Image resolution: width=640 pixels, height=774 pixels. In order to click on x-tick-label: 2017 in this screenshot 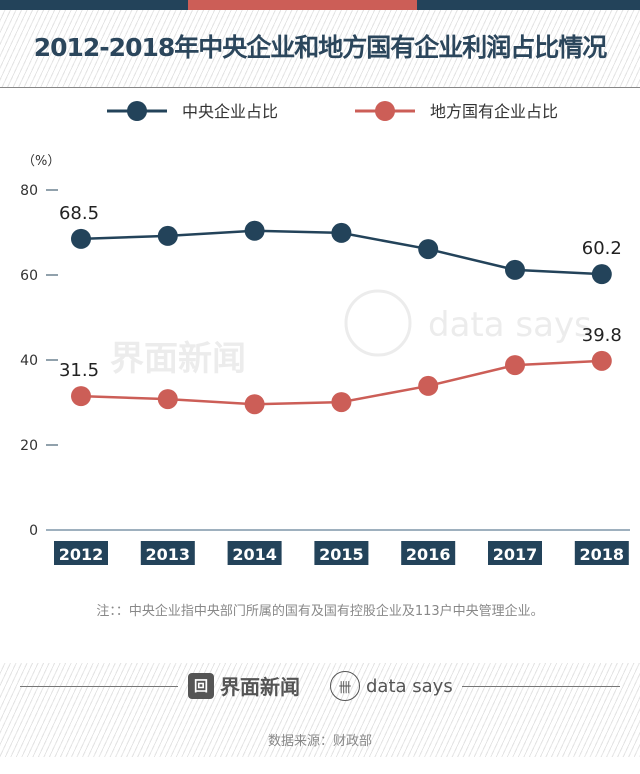, I will do `click(515, 554)`.